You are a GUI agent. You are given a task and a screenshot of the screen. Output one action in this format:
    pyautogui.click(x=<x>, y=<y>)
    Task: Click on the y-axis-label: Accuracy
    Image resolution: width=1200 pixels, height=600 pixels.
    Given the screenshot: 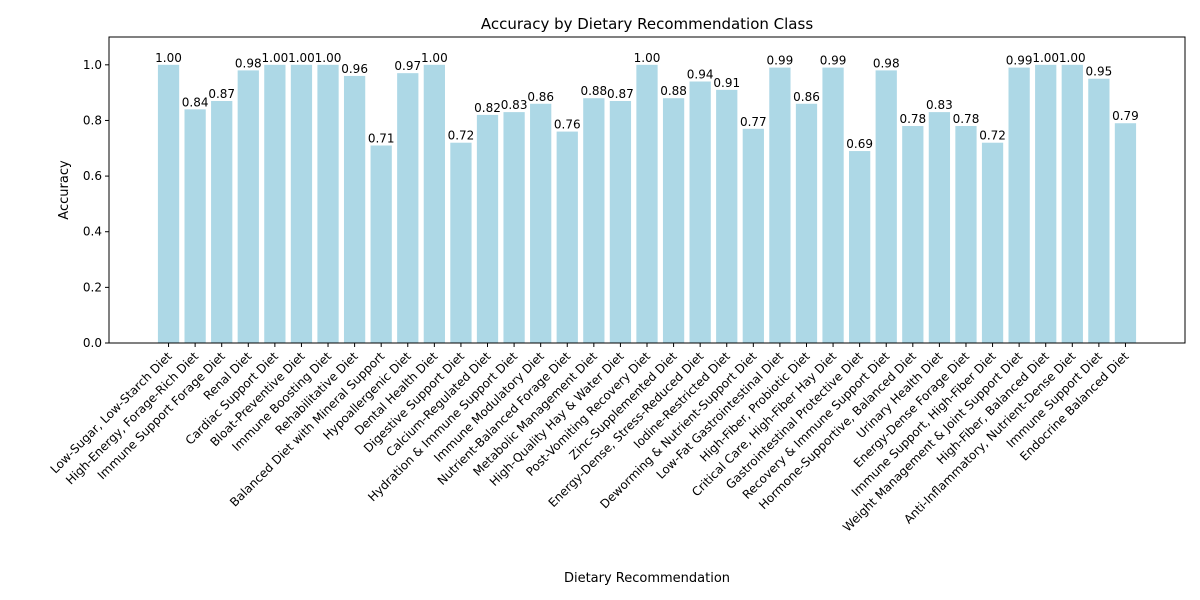 What is the action you would take?
    pyautogui.click(x=64, y=190)
    